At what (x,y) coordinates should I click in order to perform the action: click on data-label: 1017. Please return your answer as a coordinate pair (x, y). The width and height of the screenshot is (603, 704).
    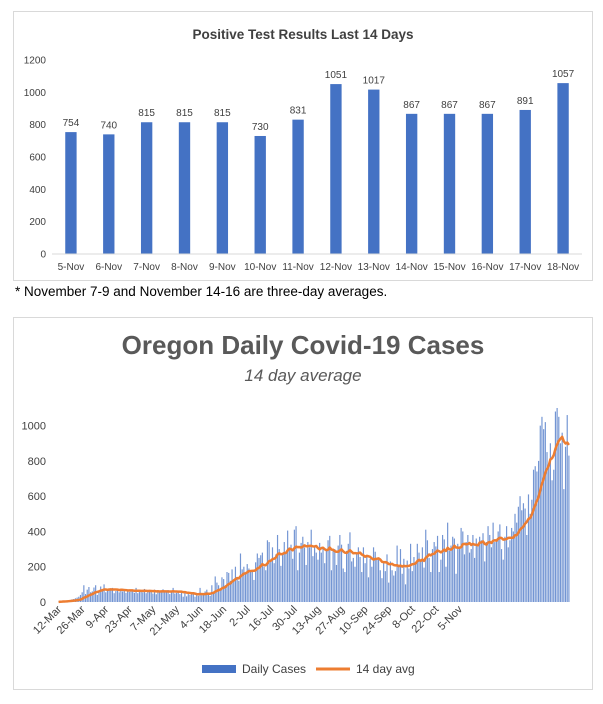
    Looking at the image, I should click on (374, 81).